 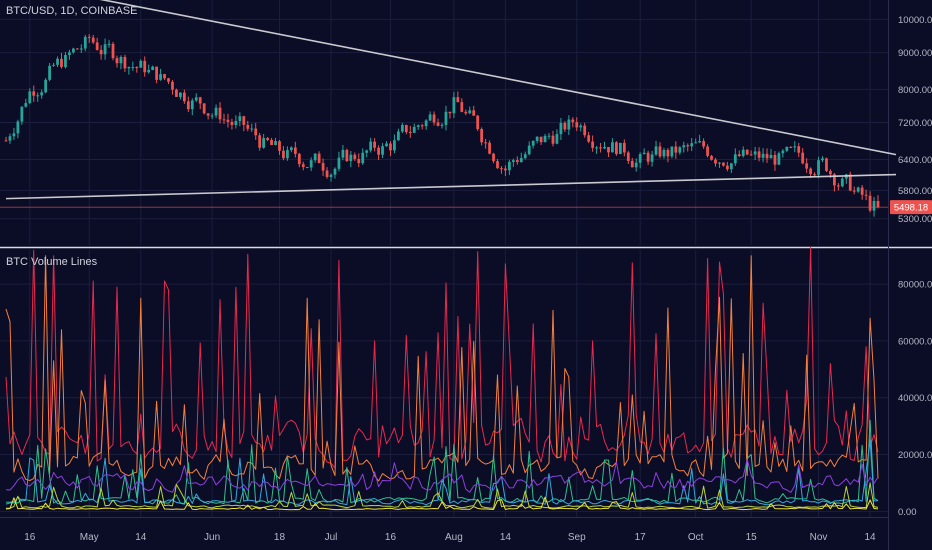 What do you see at coordinates (915, 160) in the screenshot?
I see `price-tick-label: 6400.00` at bounding box center [915, 160].